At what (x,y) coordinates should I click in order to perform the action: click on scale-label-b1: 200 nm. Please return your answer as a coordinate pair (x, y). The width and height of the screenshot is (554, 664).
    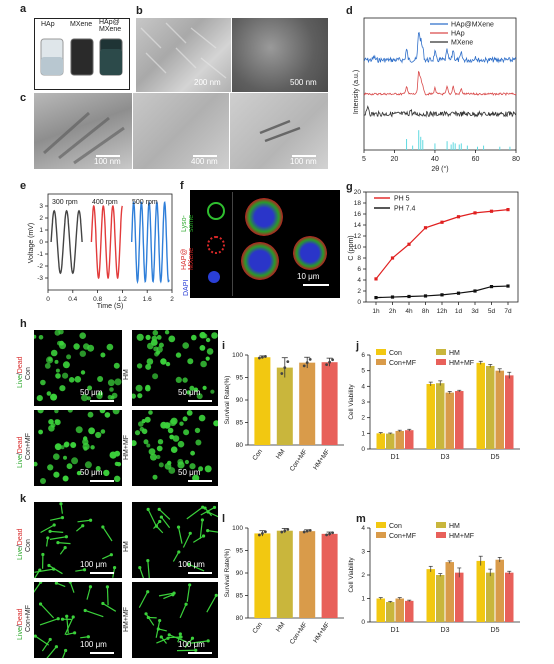
    Looking at the image, I should click on (207, 82).